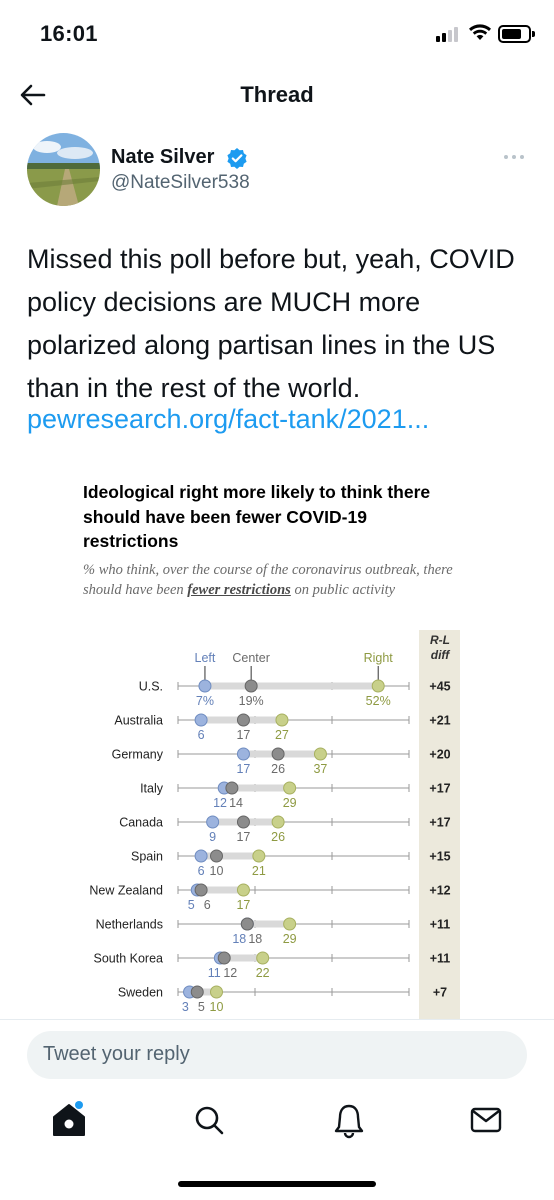 Image resolution: width=554 pixels, height=1200 pixels. What do you see at coordinates (236, 803) in the screenshot?
I see `center-value-label: 14` at bounding box center [236, 803].